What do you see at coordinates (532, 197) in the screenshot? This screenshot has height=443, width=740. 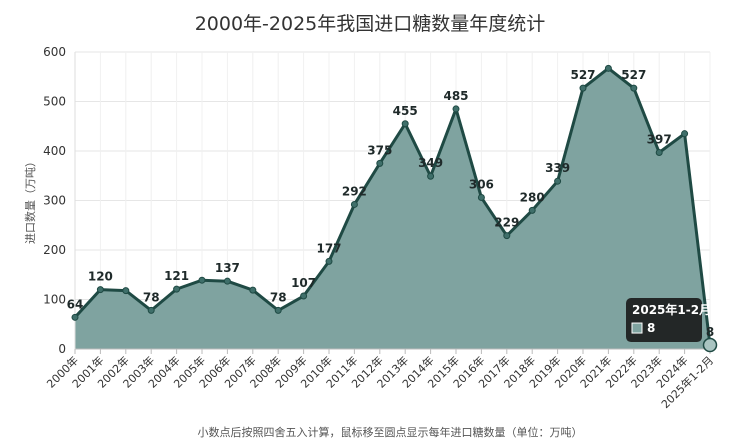 I see `data-label: 280` at bounding box center [532, 197].